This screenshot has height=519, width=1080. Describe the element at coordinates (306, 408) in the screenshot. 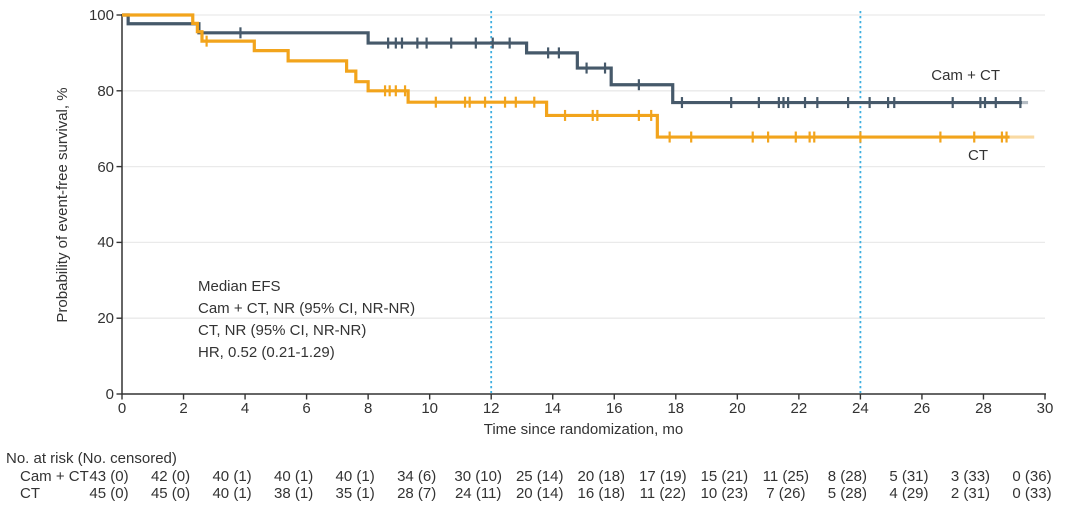

I see `x-tick-label: 6` at that location.